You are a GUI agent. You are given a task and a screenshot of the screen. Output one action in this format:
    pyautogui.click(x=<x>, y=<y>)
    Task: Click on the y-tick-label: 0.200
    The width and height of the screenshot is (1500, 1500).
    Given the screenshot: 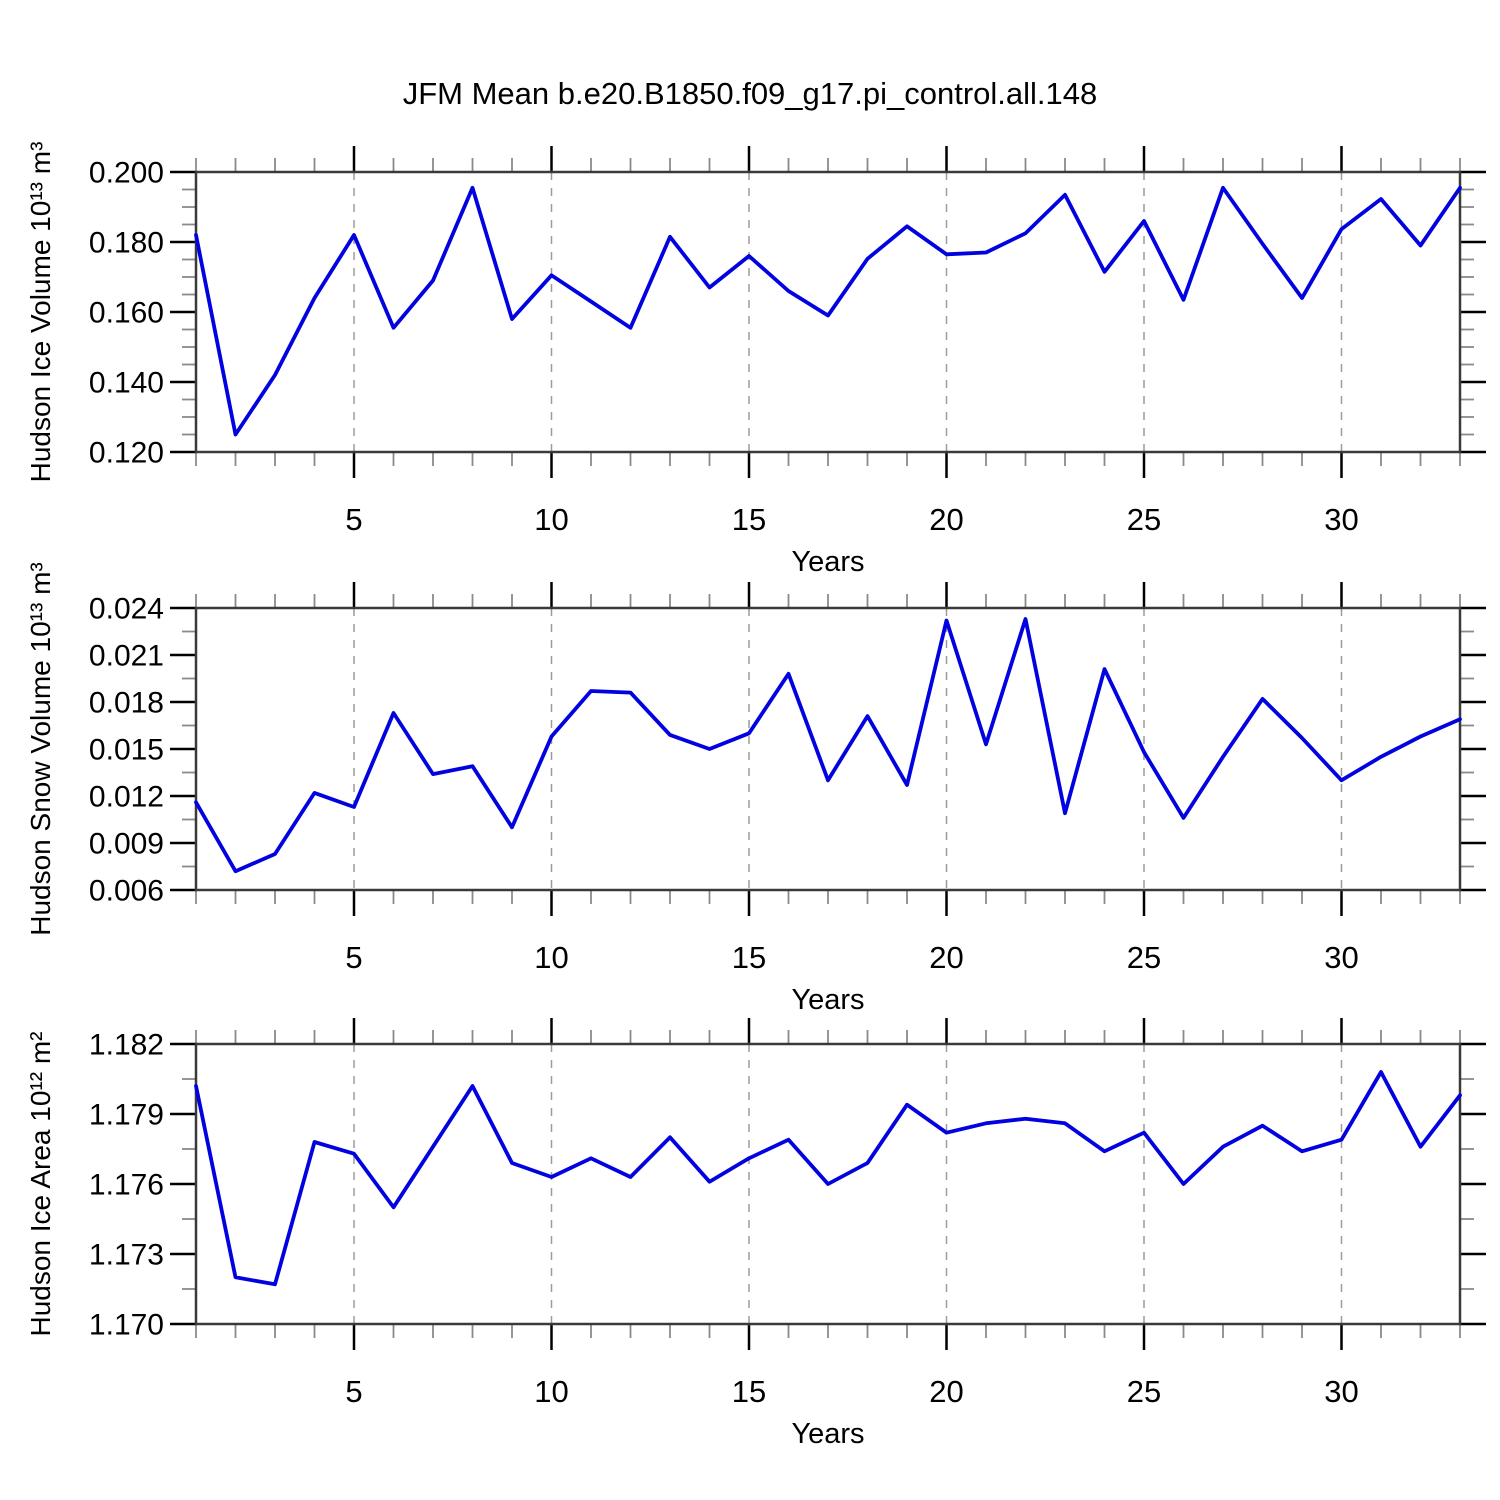 What is the action you would take?
    pyautogui.click(x=126, y=173)
    